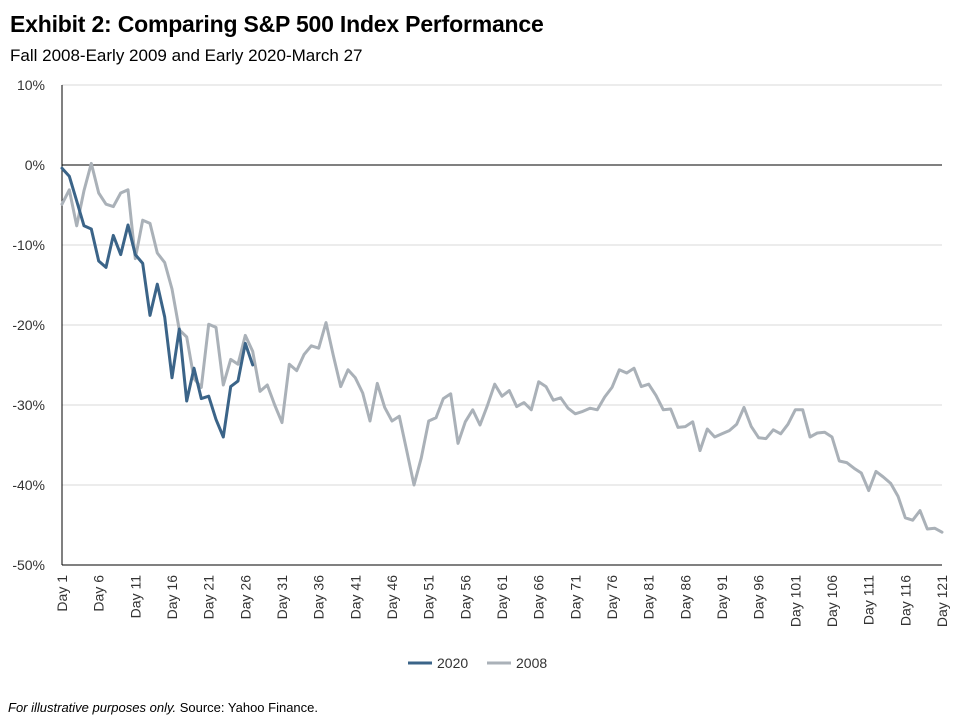  I want to click on x-tick-label: Day 116, so click(905, 600).